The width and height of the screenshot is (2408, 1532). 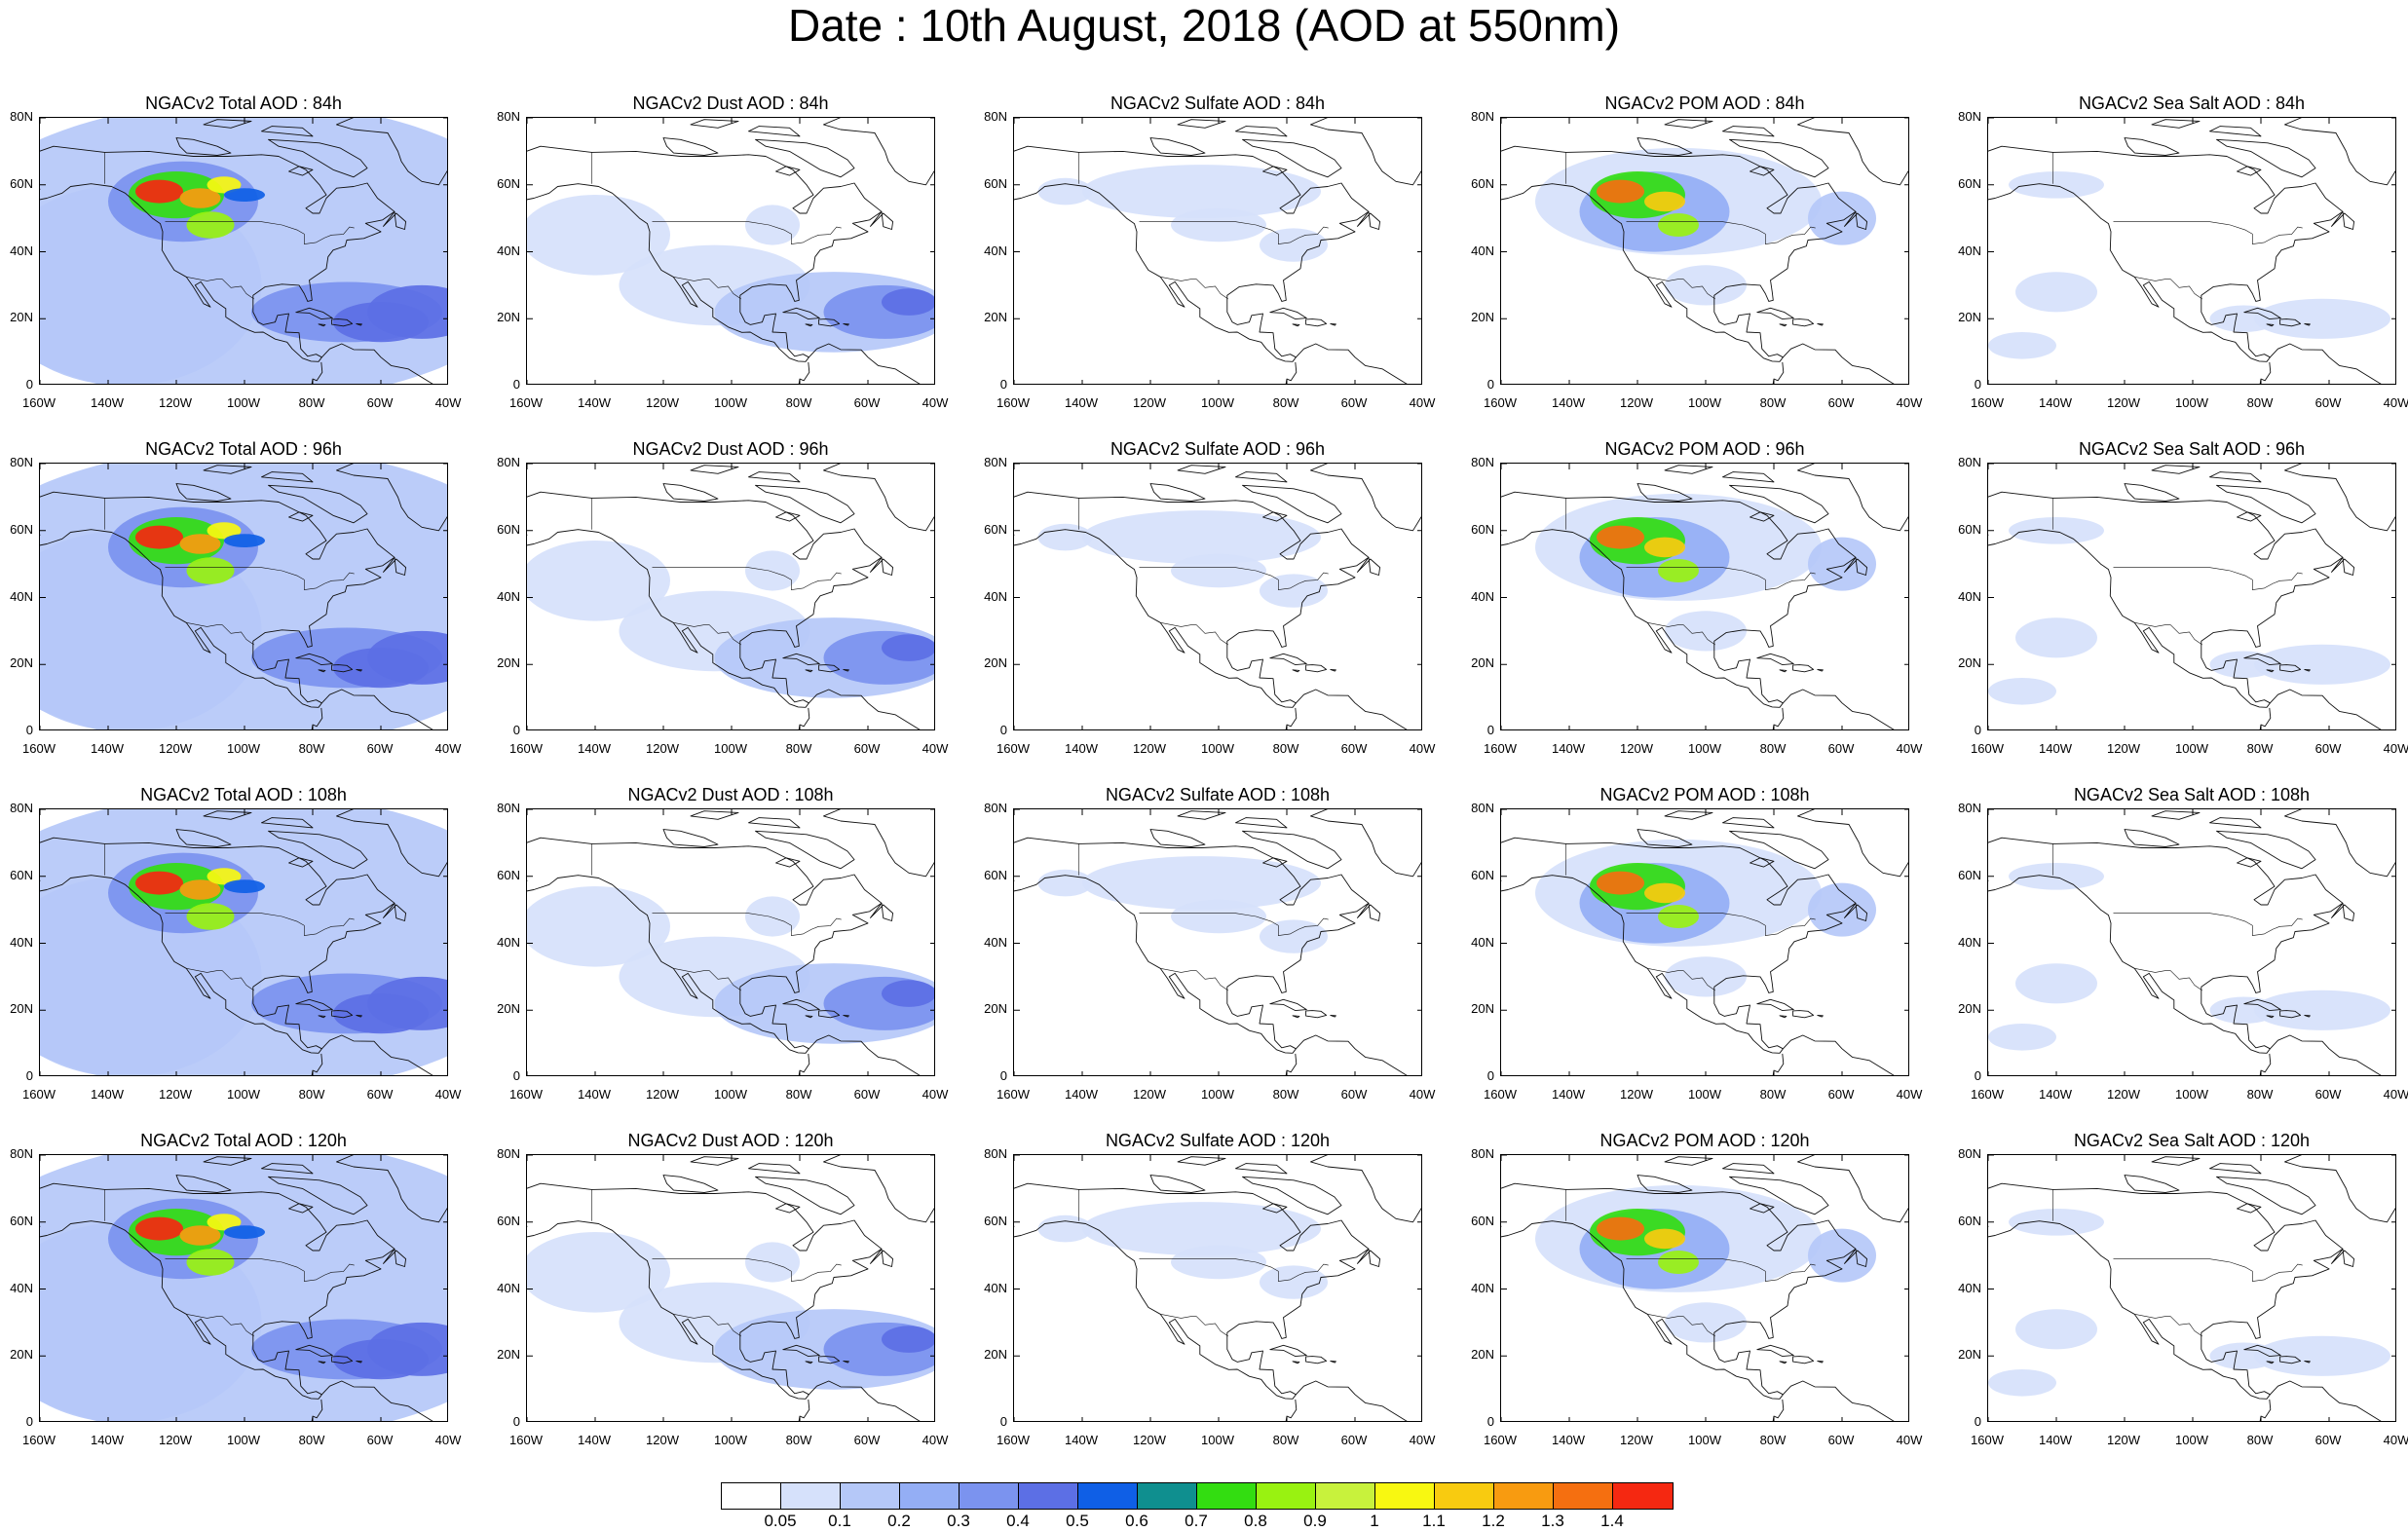 What do you see at coordinates (1612, 1521) in the screenshot?
I see `colorbar-label: 1.4` at bounding box center [1612, 1521].